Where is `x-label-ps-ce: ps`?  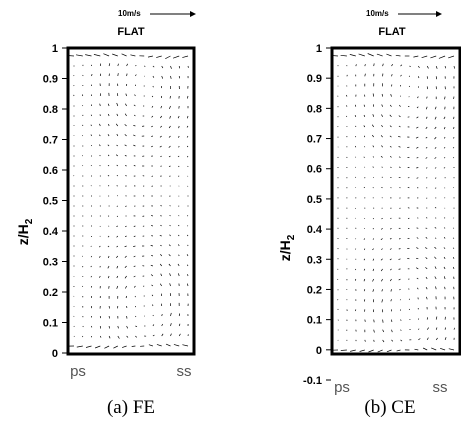 x-label-ps-ce: ps is located at coordinates (342, 387).